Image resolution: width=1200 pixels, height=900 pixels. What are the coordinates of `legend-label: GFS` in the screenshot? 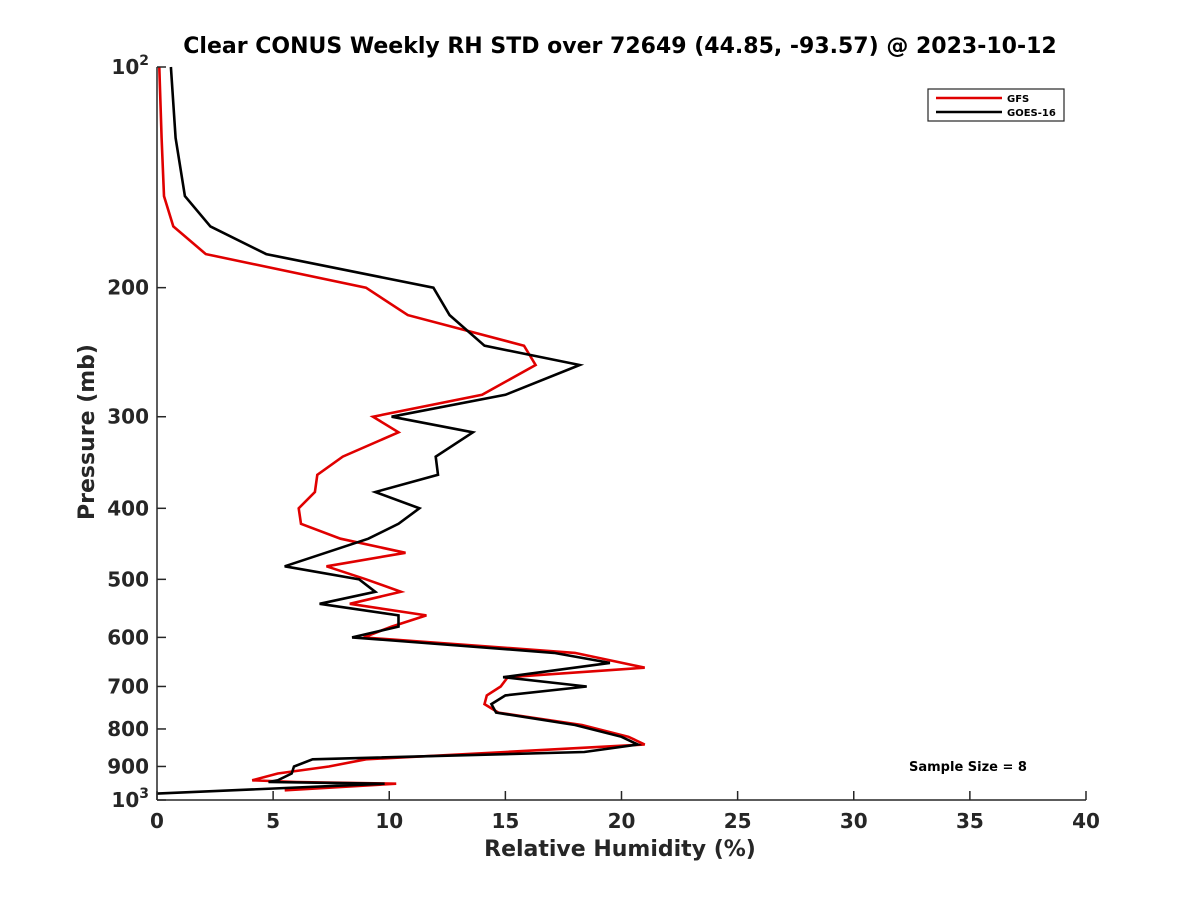 It's located at (1018, 99).